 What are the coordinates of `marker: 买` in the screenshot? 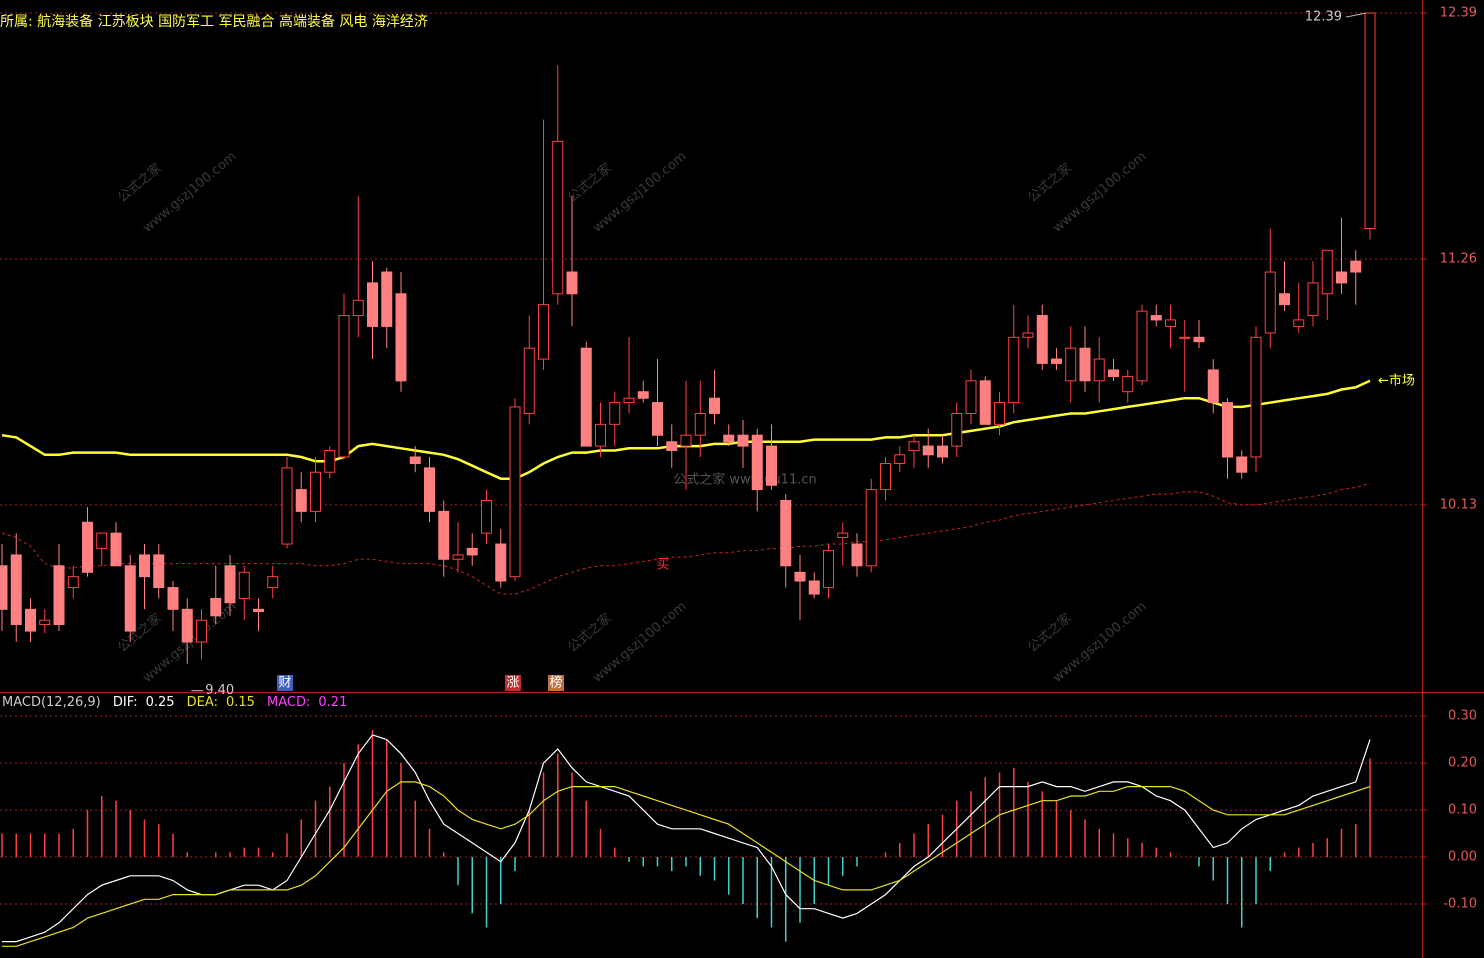 It's located at (662, 565).